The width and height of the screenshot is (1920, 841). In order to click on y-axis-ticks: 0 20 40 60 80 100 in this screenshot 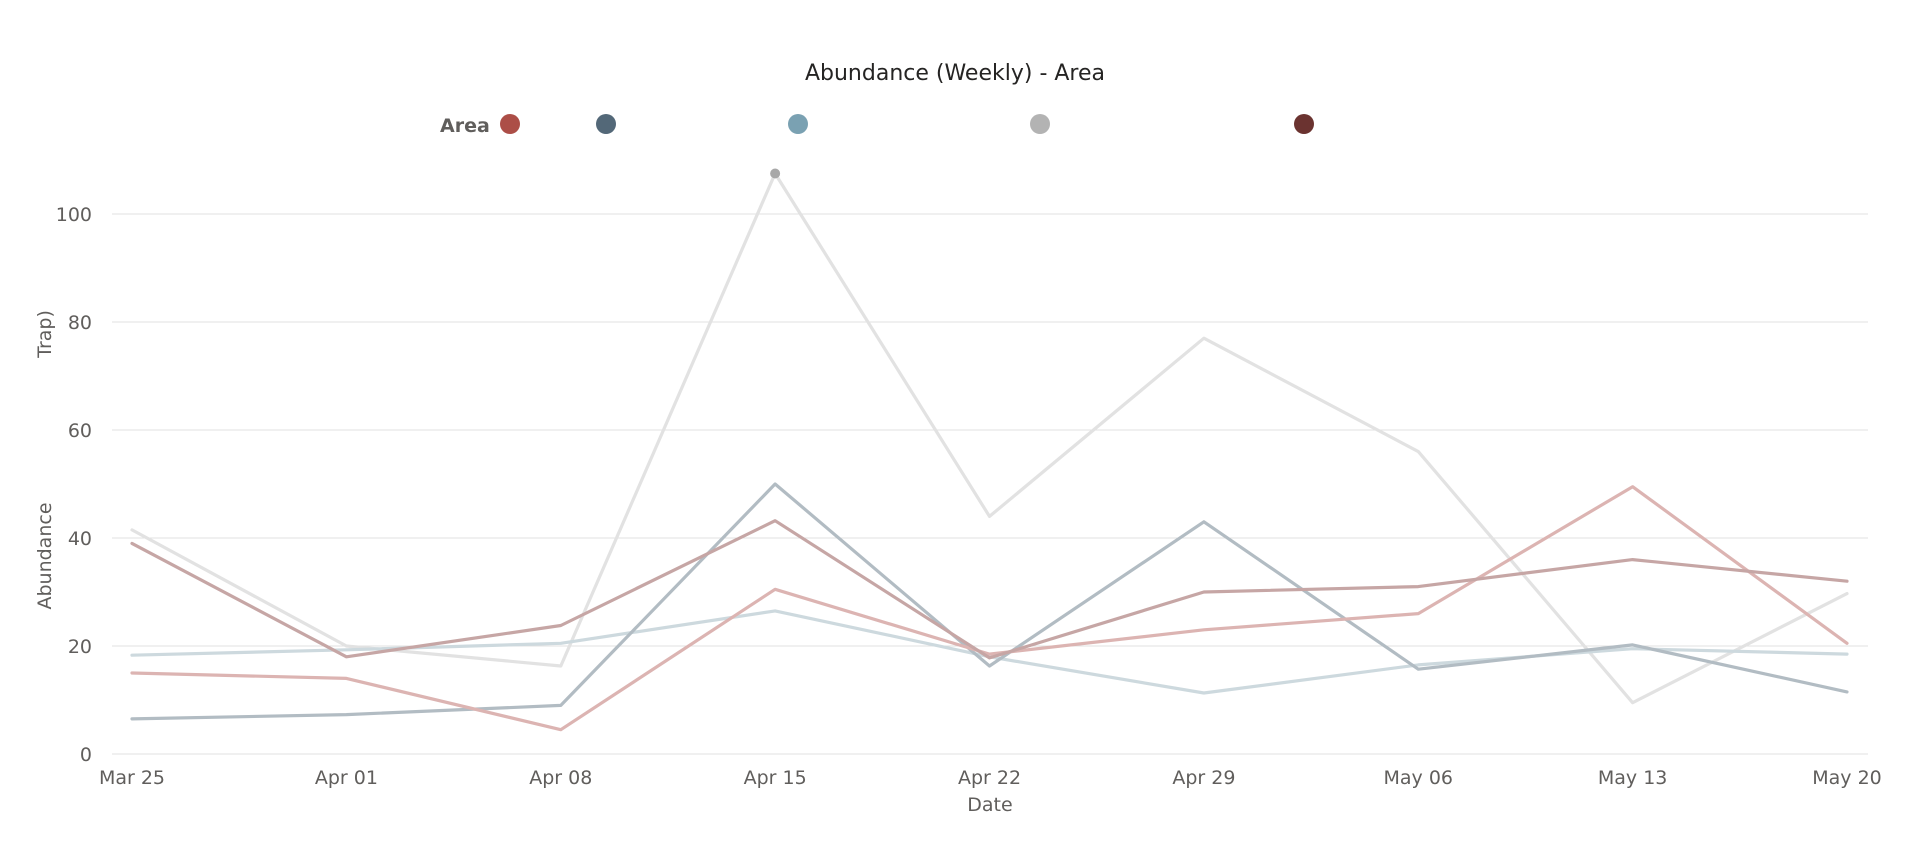, I will do `click(74, 485)`.